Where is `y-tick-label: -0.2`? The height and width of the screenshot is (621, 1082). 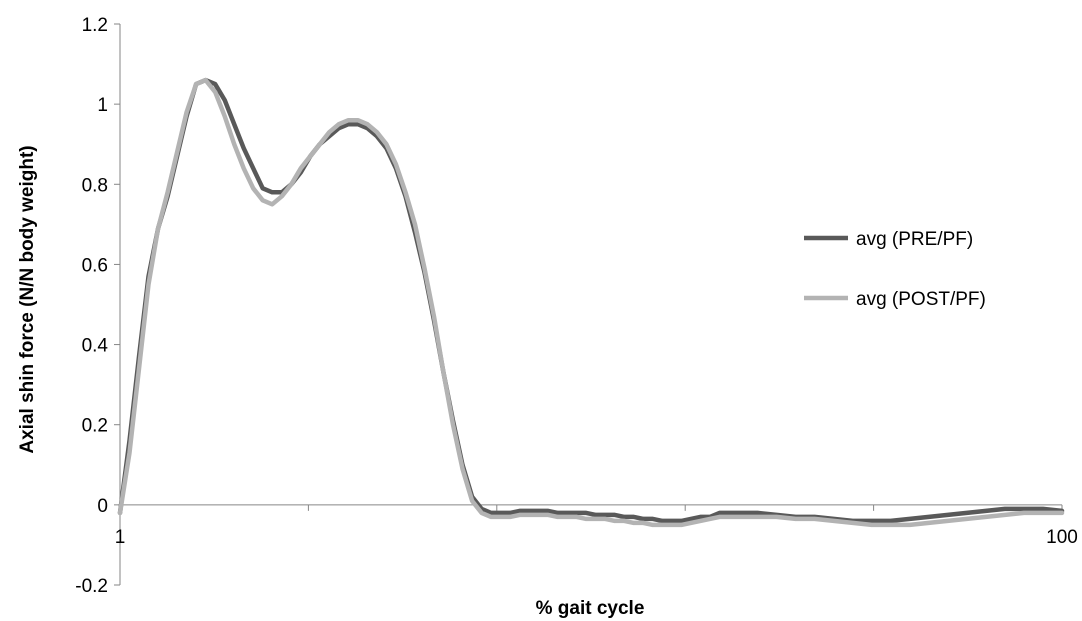 y-tick-label: -0.2 is located at coordinates (91, 586).